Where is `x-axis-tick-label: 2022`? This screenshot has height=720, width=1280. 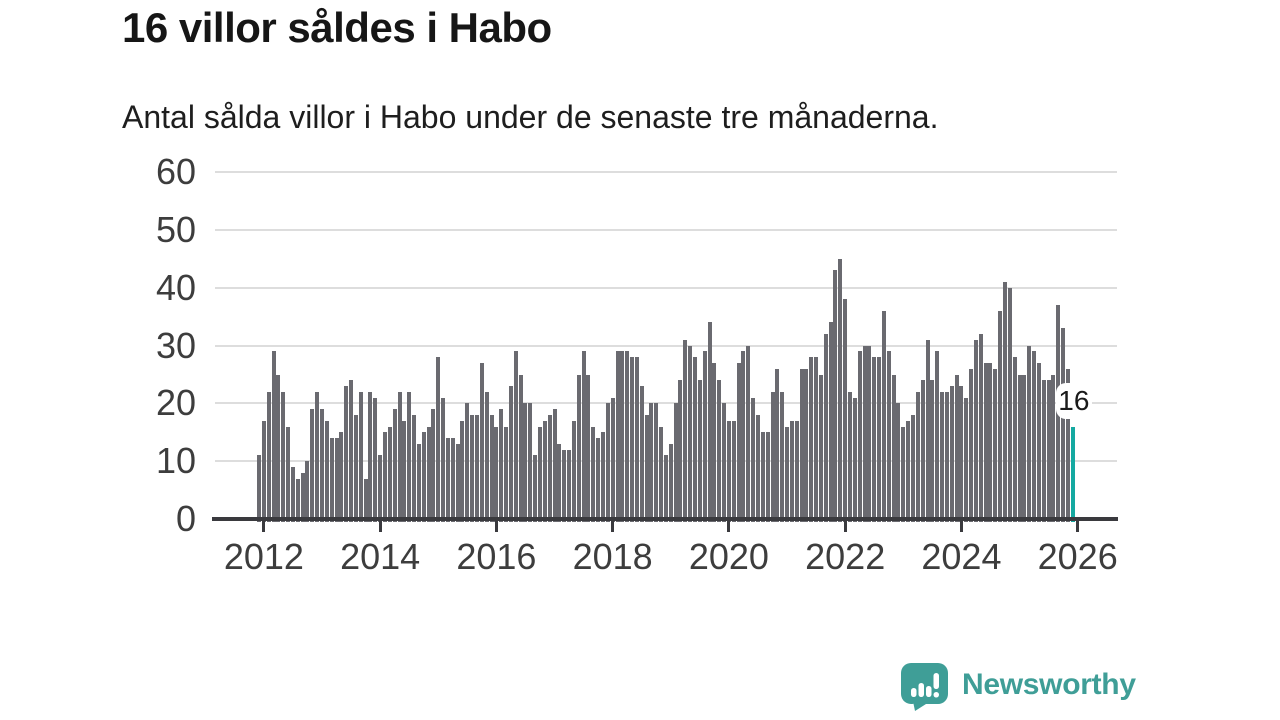 x-axis-tick-label: 2022 is located at coordinates (845, 556).